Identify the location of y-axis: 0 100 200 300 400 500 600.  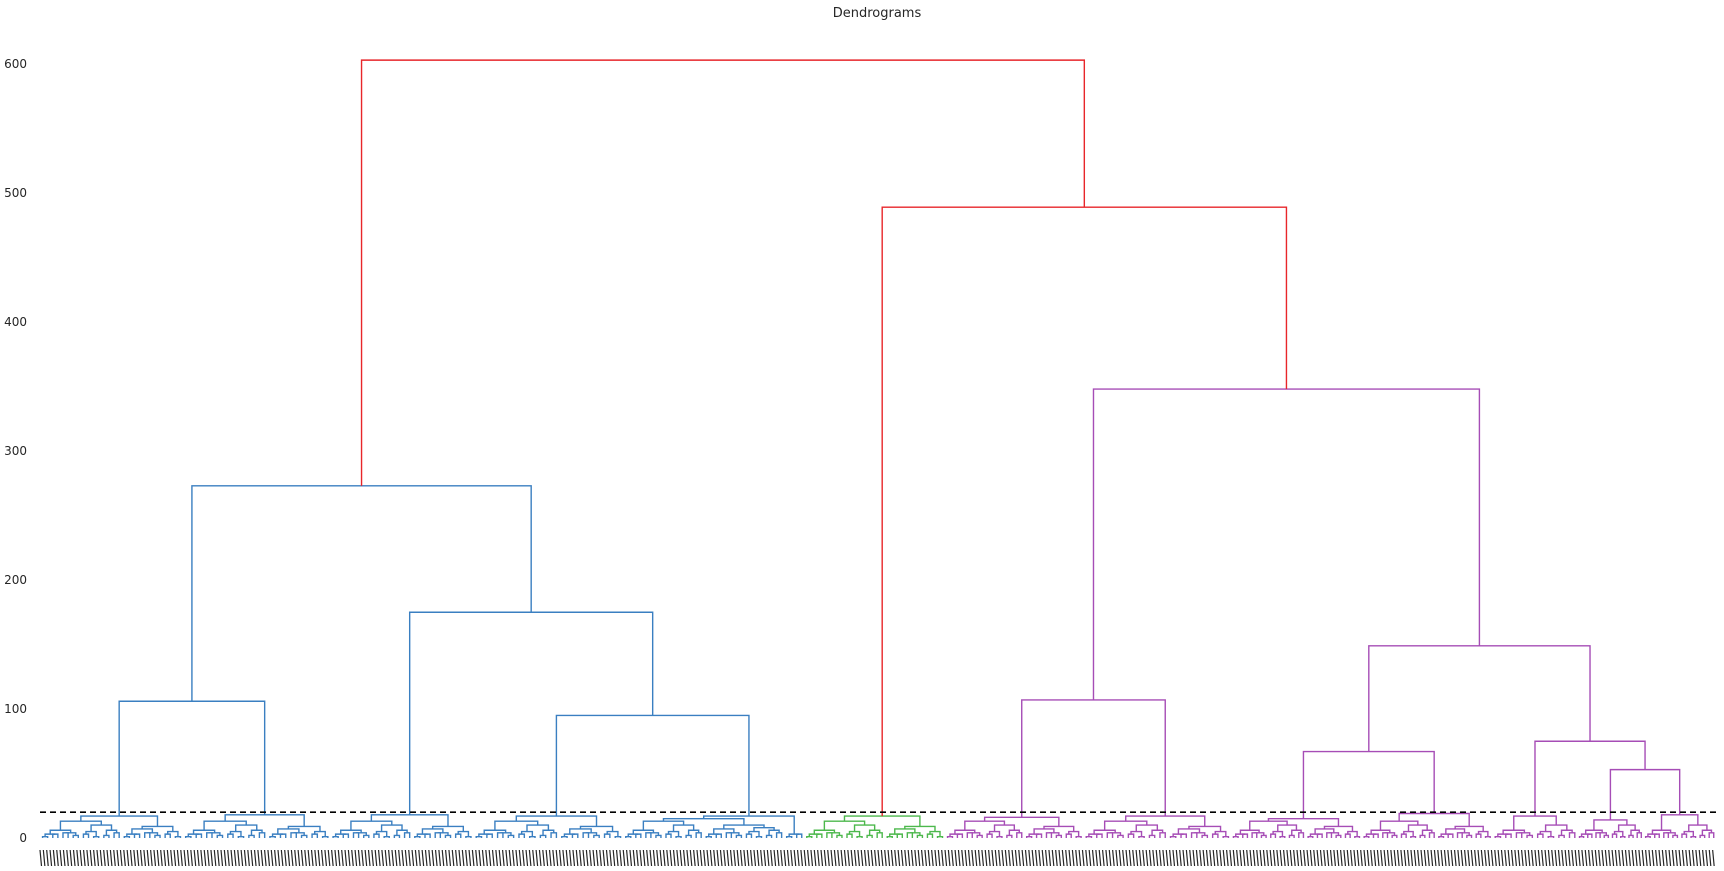
(15, 451).